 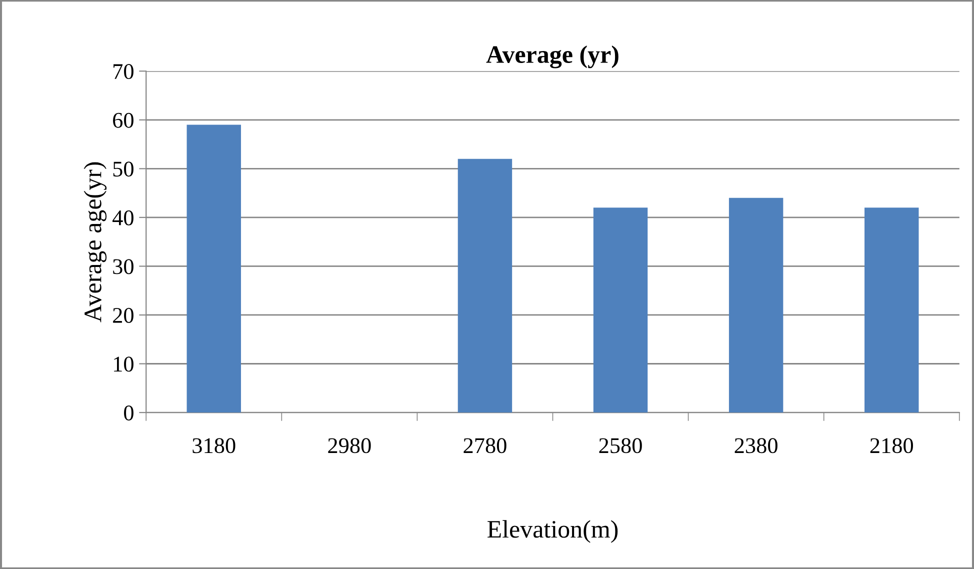 I want to click on y-tick-label: 60, so click(x=123, y=120).